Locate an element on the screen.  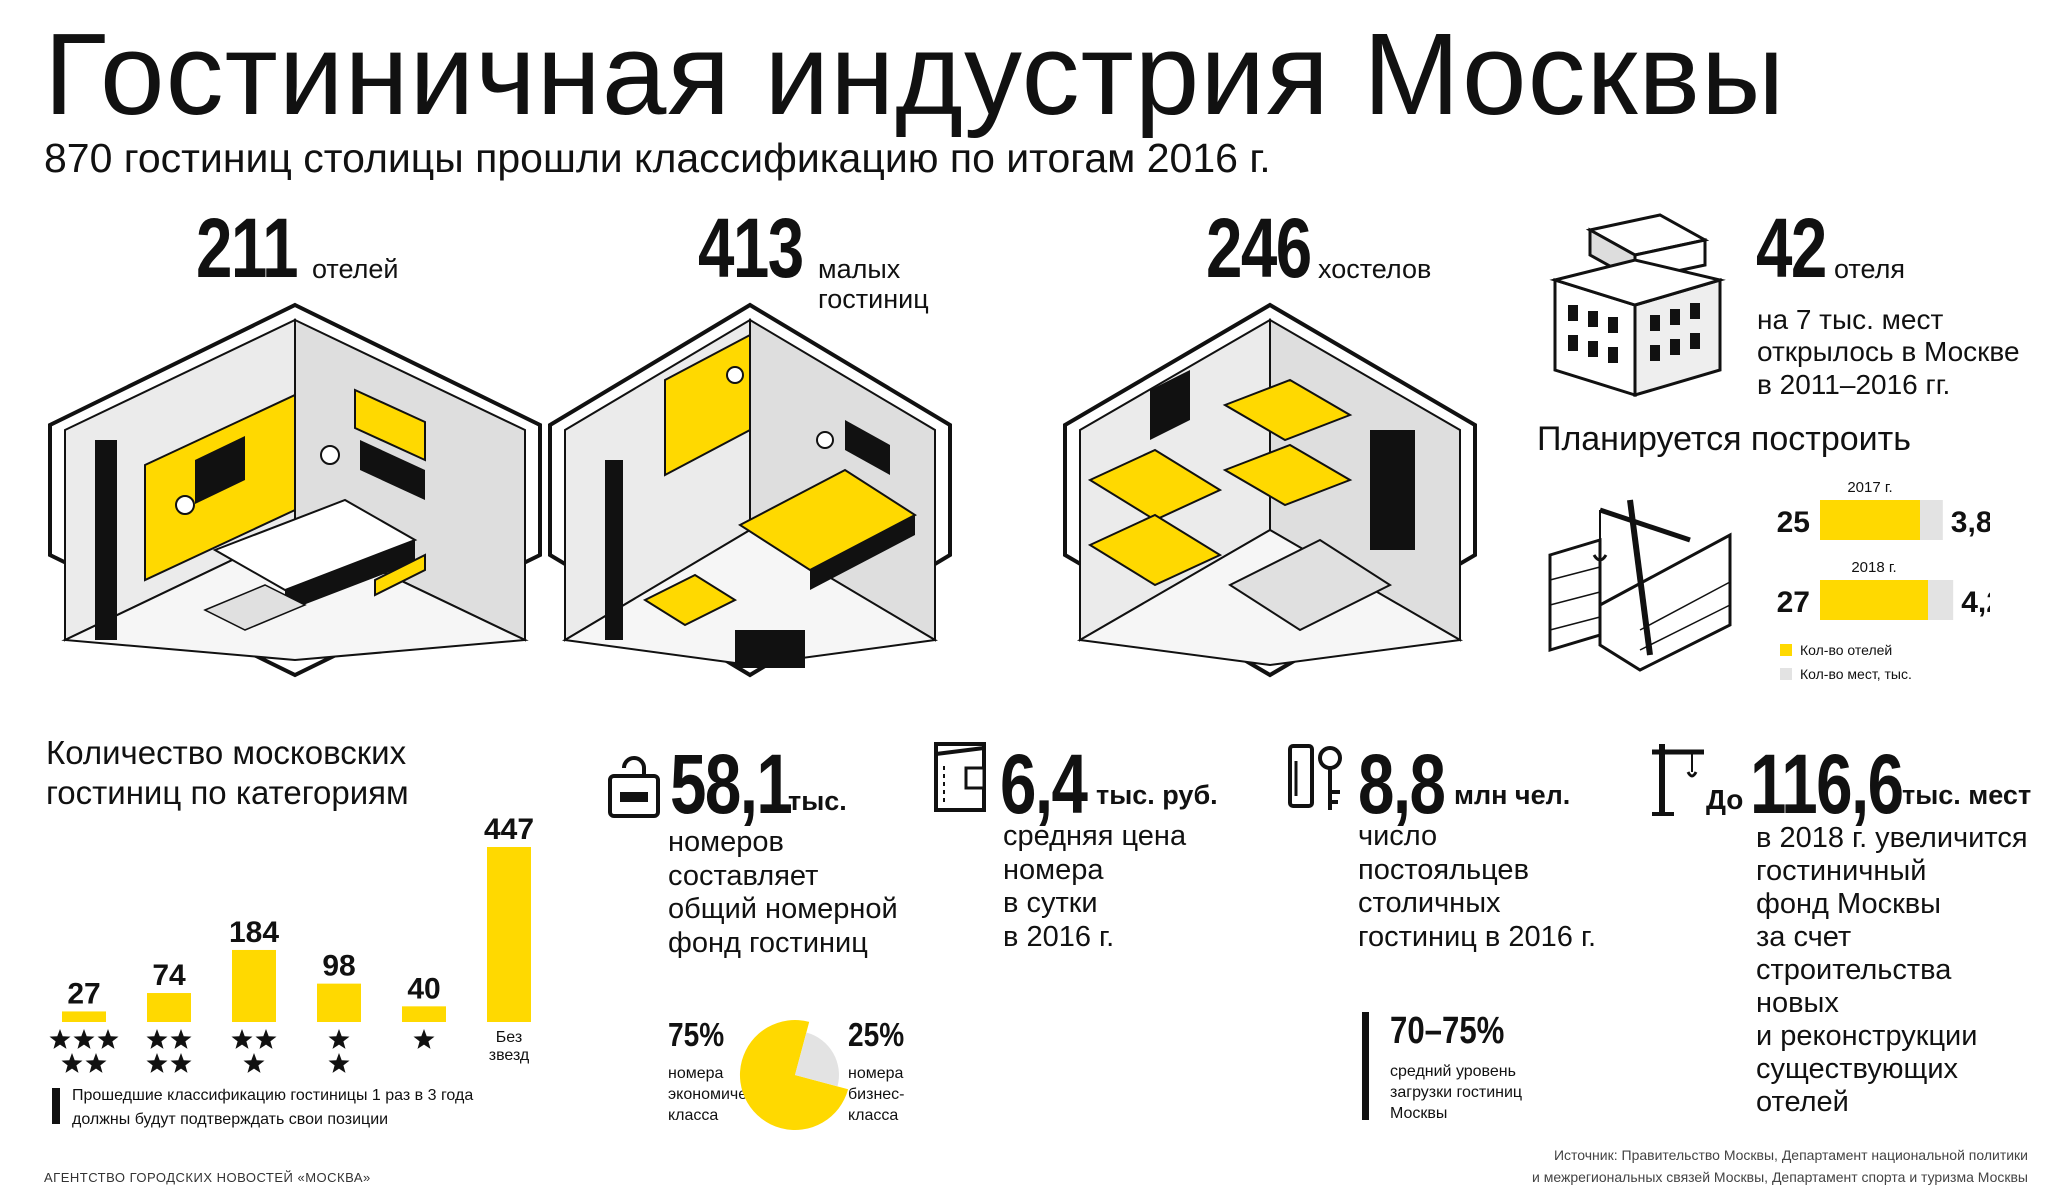
rooms-stat-unit: тыс. is located at coordinates (817, 801).